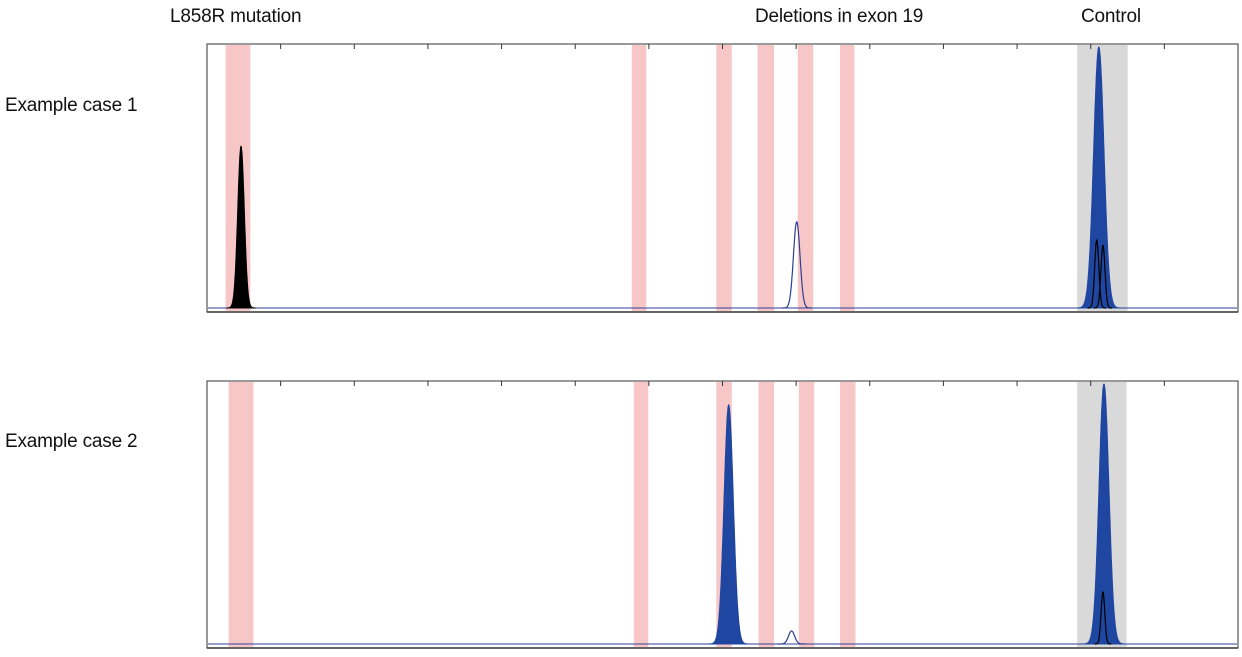 This screenshot has height=657, width=1242. What do you see at coordinates (71, 441) in the screenshot?
I see `row-label-case-2: Example case 2` at bounding box center [71, 441].